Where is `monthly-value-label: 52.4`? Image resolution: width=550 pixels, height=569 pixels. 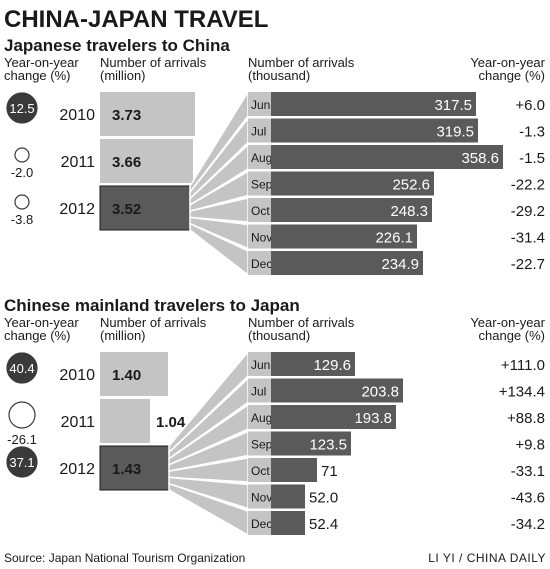
monthly-value-label: 52.4 is located at coordinates (323, 524).